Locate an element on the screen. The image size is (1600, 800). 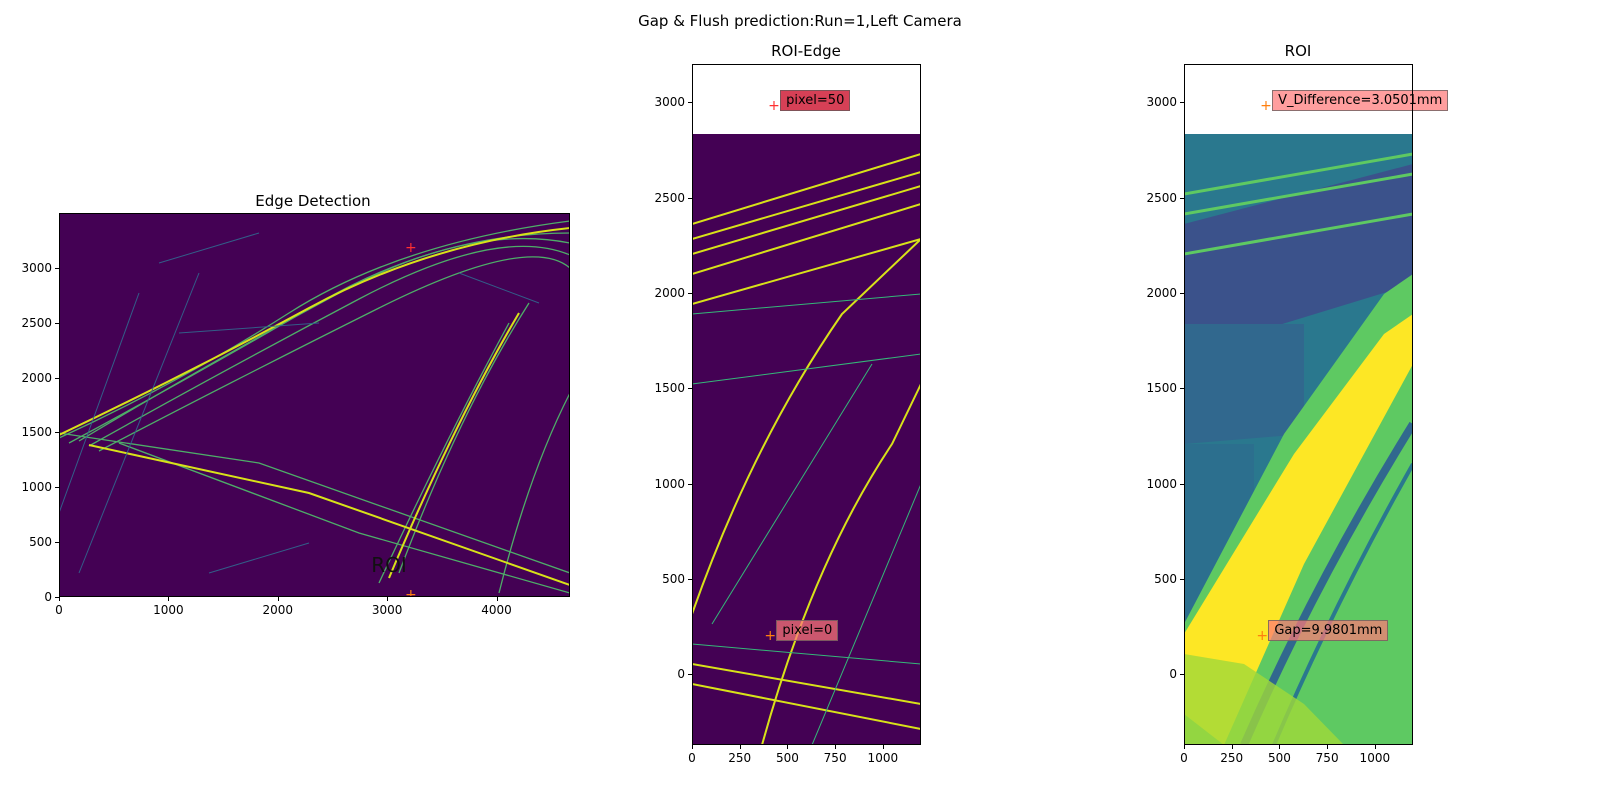
roi-ytick-label: 1000 is located at coordinates (1161, 483).